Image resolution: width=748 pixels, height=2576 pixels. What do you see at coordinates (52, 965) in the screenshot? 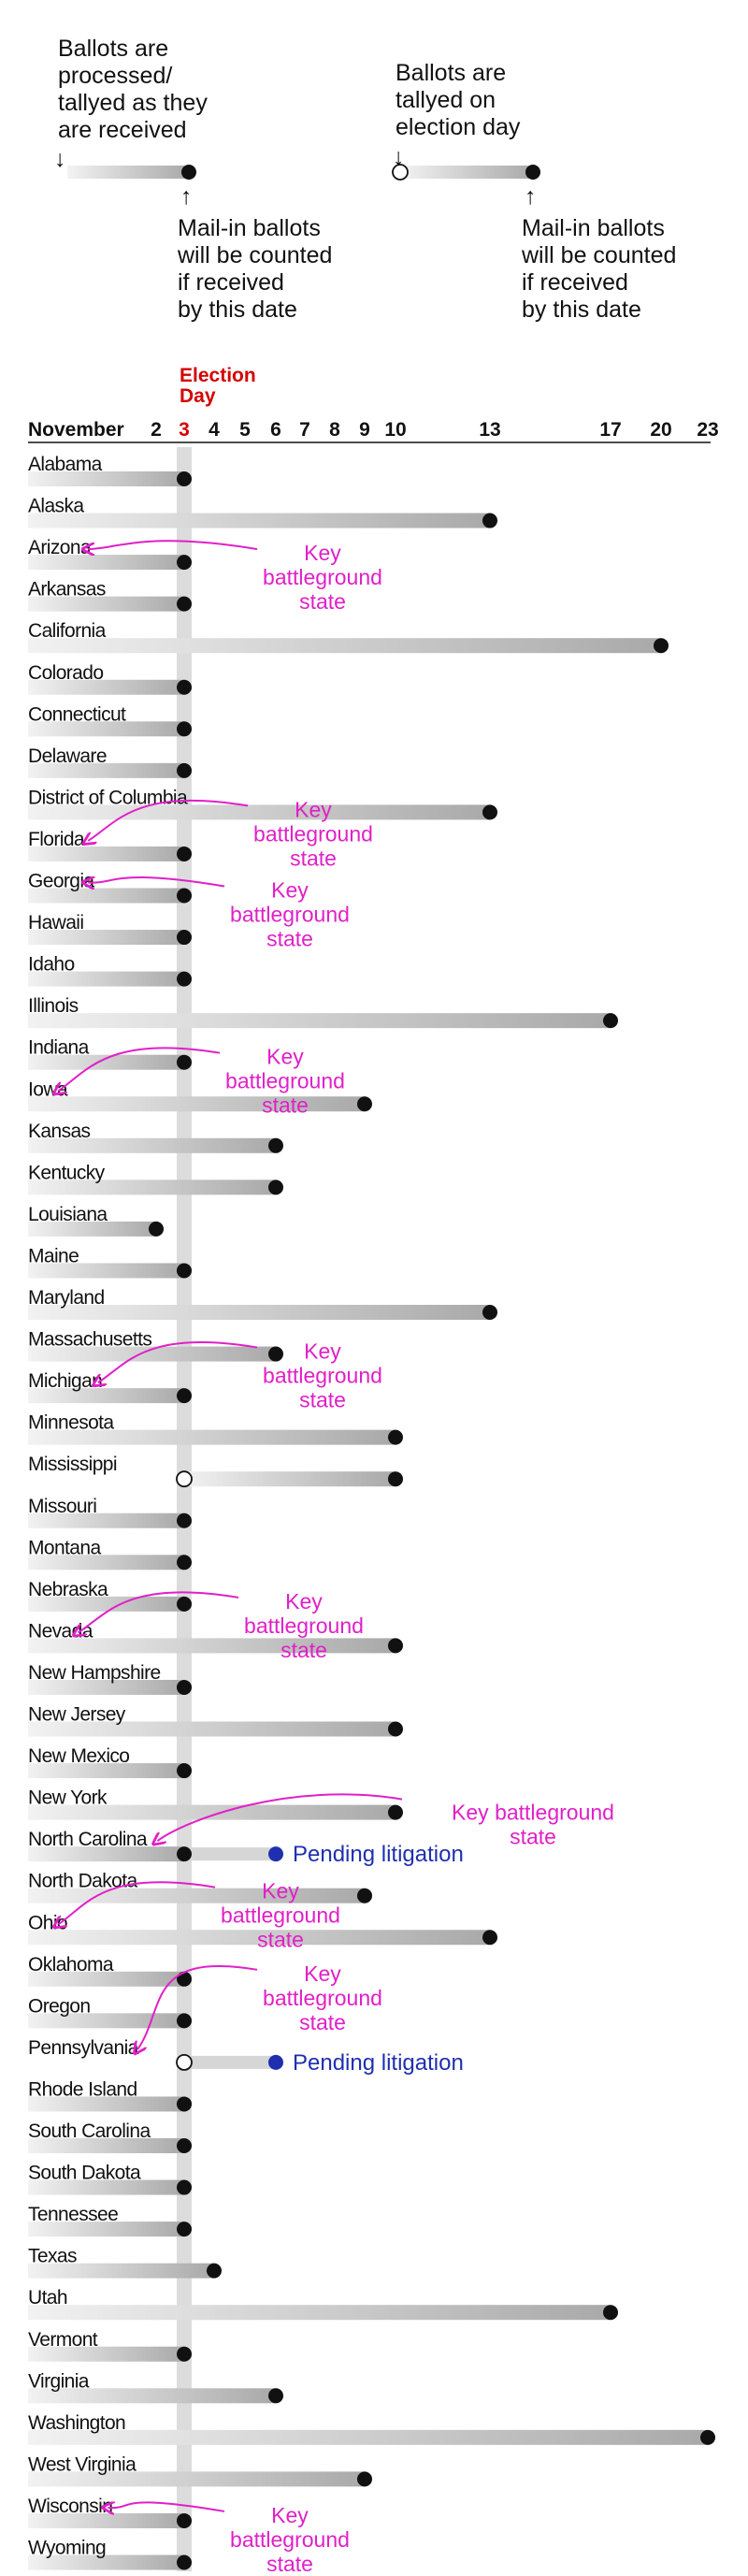
I see `state-label: Idaho` at bounding box center [52, 965].